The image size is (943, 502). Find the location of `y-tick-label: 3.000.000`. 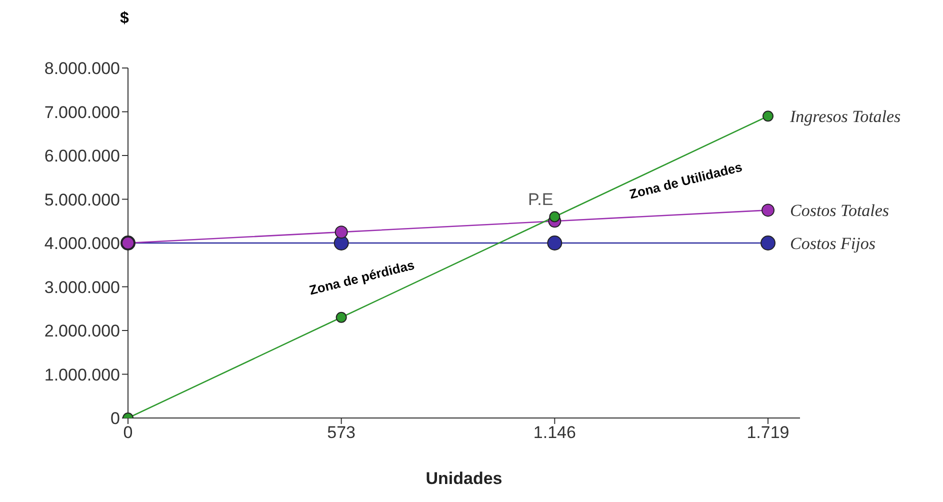

y-tick-label: 3.000.000 is located at coordinates (82, 287).